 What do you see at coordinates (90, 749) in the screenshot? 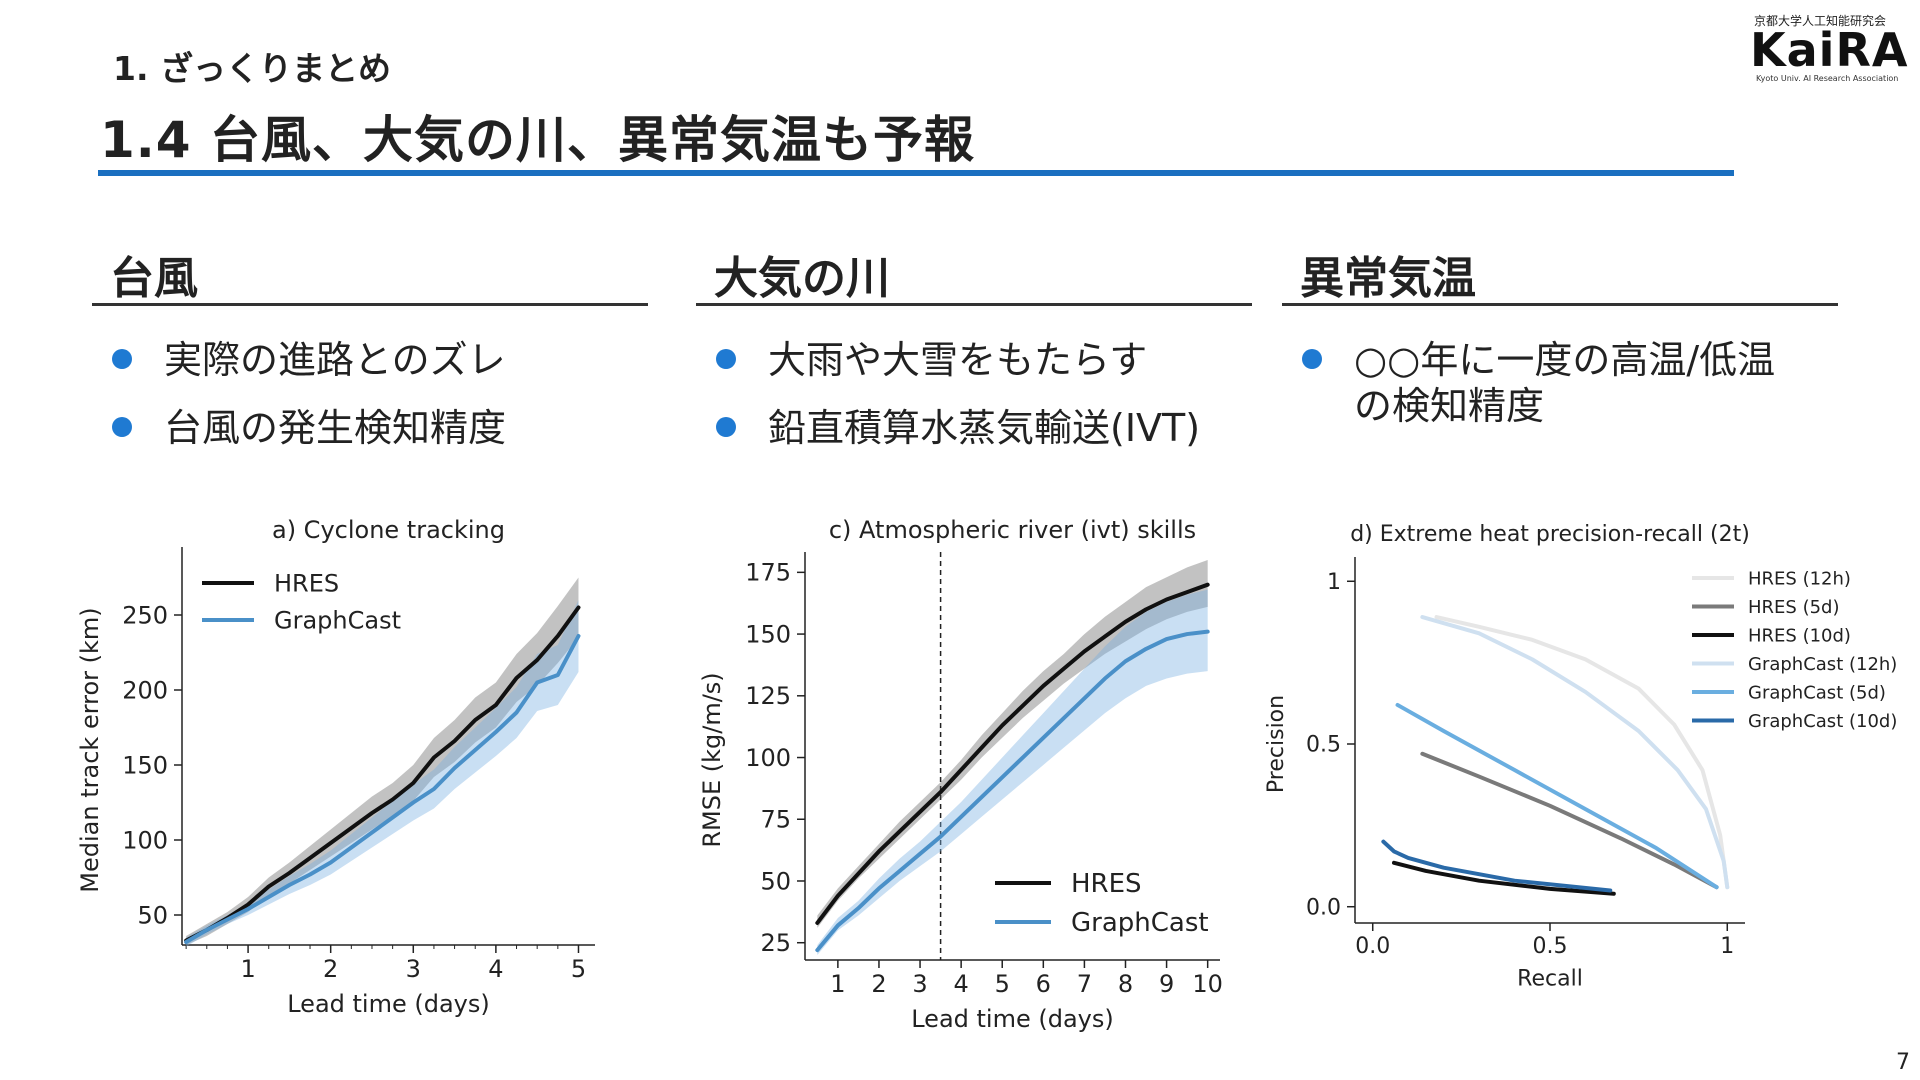
I see `y-axis-label: Median track error (km)` at bounding box center [90, 749].